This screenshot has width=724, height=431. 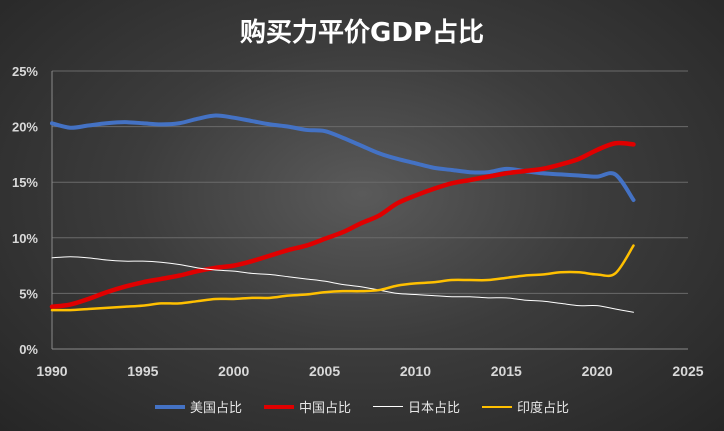 What do you see at coordinates (362, 33) in the screenshot?
I see `chart-title: 购买力平价GDP占比` at bounding box center [362, 33].